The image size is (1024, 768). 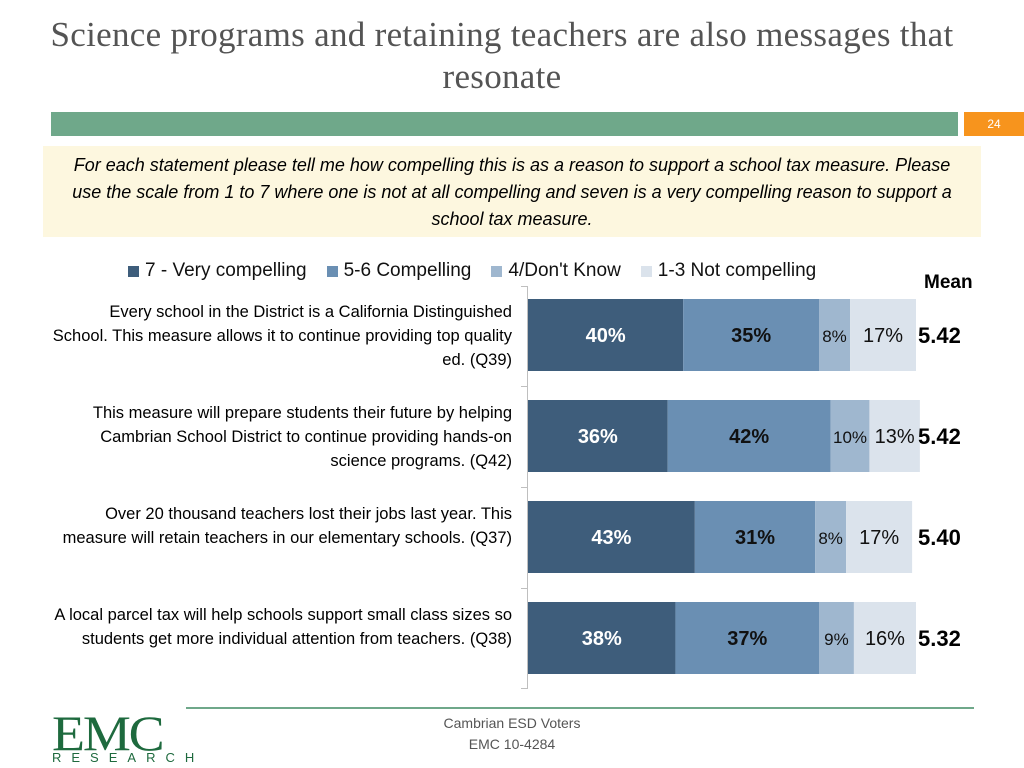 I want to click on data-label-dont-know-row-1: 8%, so click(x=834, y=336).